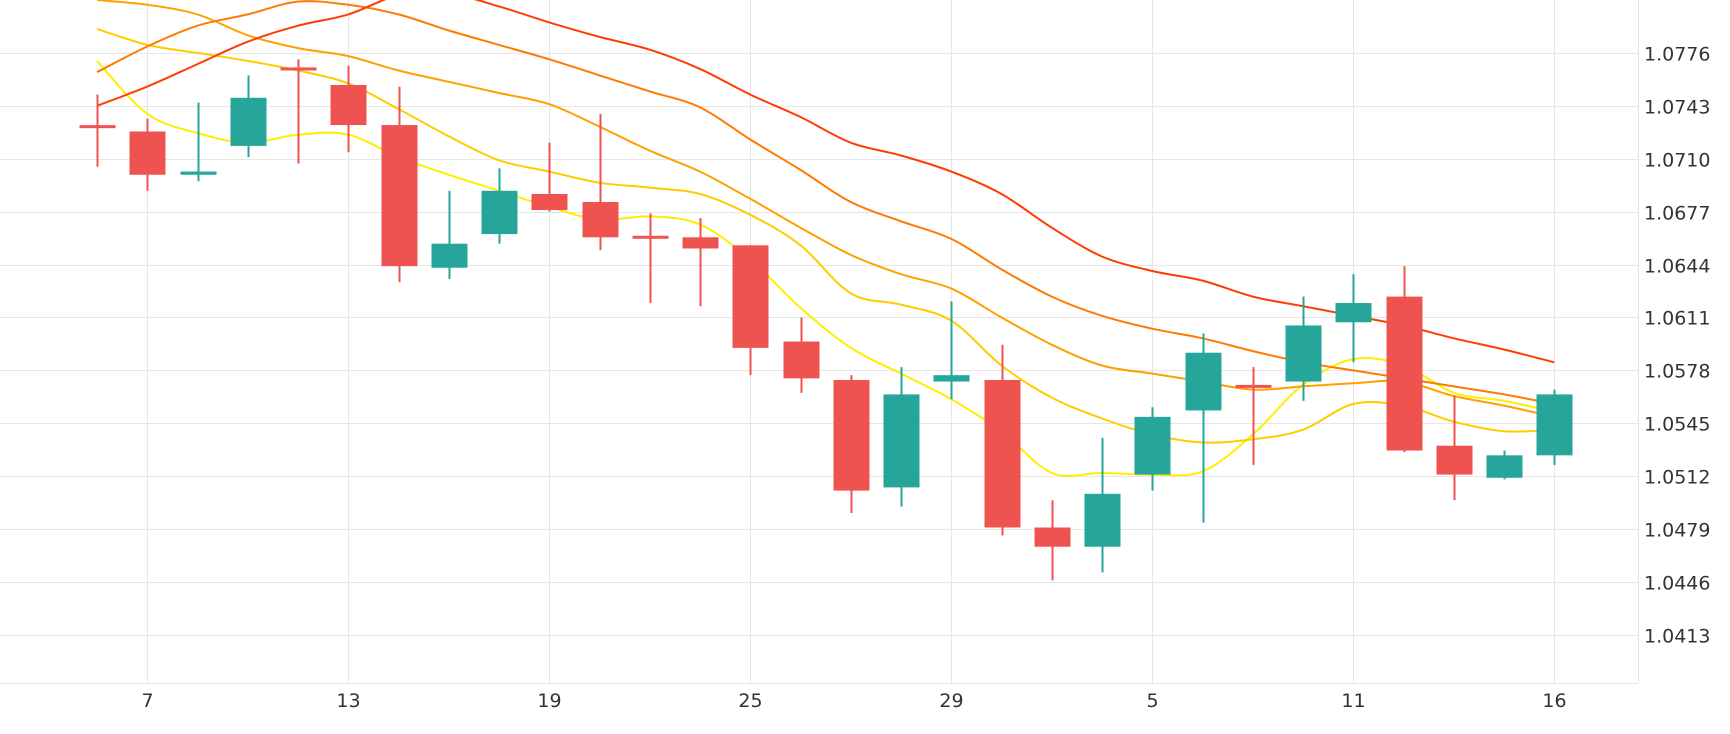 This screenshot has height=734, width=1730. Describe the element at coordinates (1677, 637) in the screenshot. I see `y-tick-label: 1.0413` at that location.